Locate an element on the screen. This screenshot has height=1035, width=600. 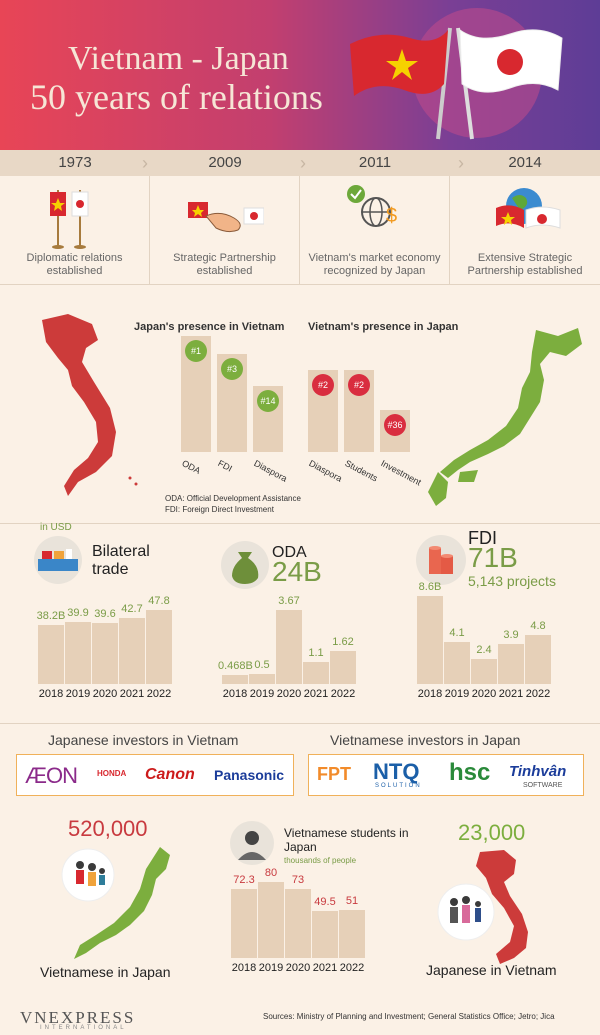
timeline-cell-2009: Strategic Partnership established is located at coordinates (225, 230).